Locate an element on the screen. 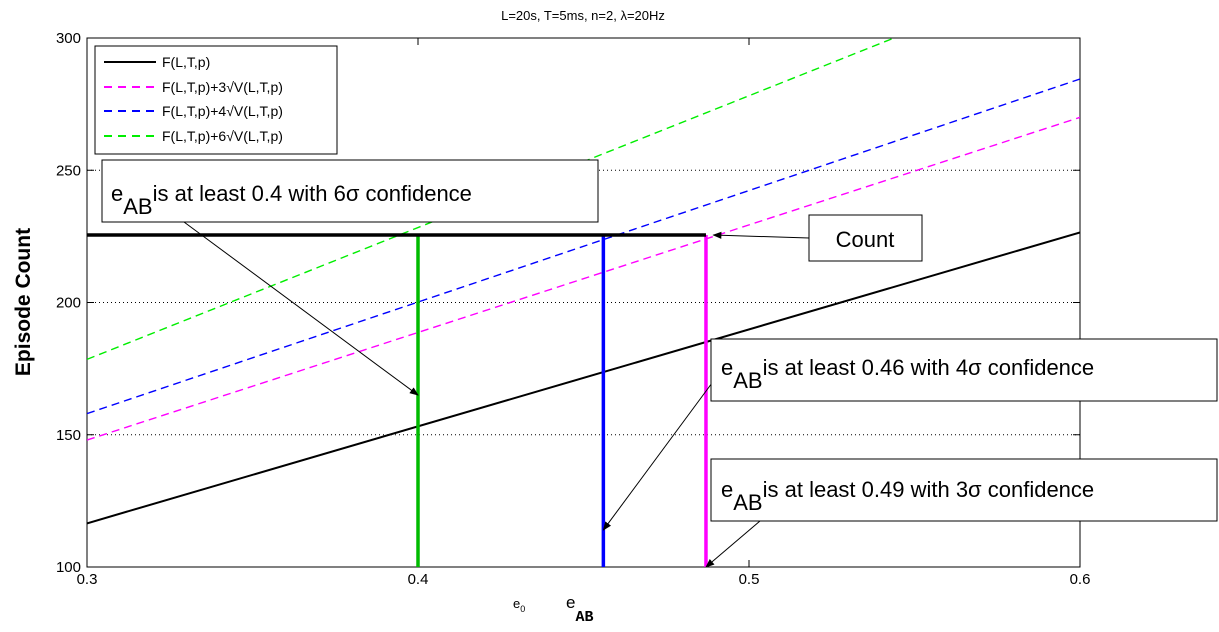 Image resolution: width=1219 pixels, height=632 pixels. x-annotation-eab-sub: AB is located at coordinates (584, 617).